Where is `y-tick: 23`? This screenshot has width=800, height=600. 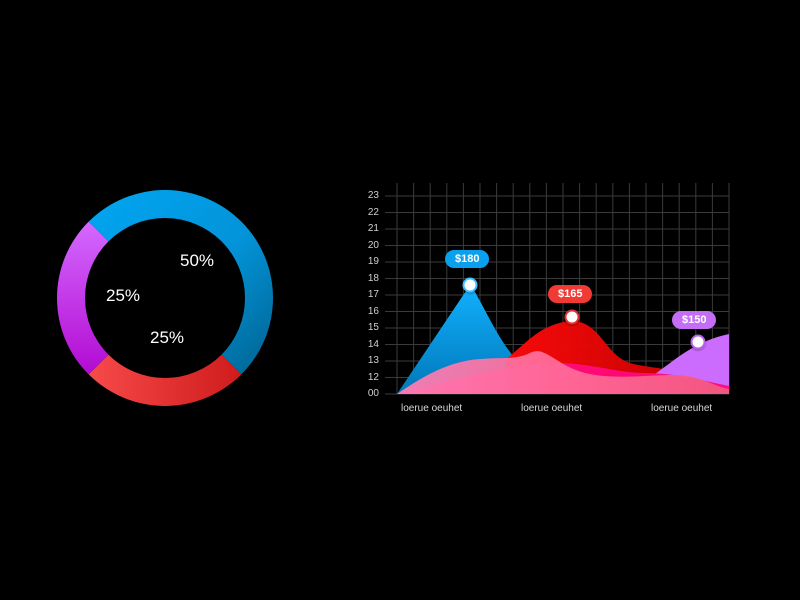
y-tick: 23 is located at coordinates (373, 195).